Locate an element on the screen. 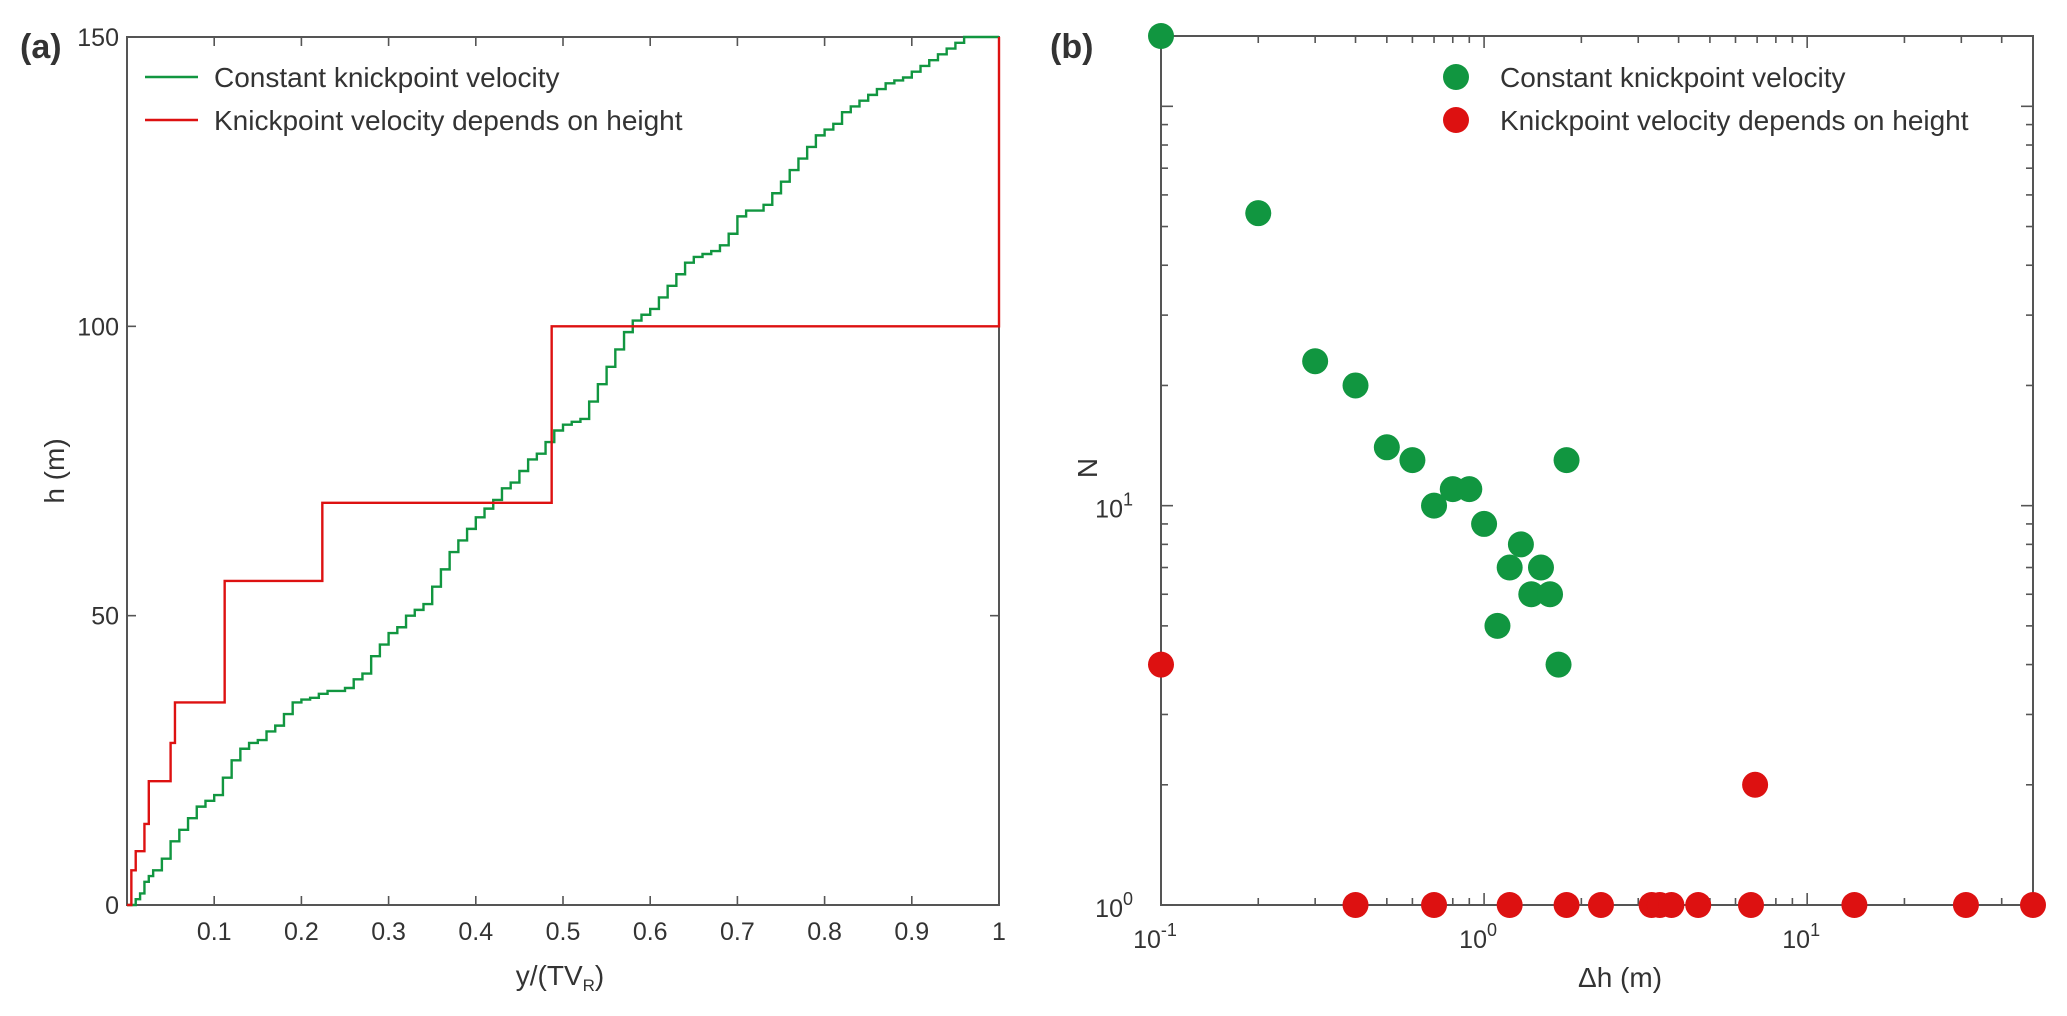 This screenshot has height=1016, width=2067. panel-b-x-axis-label: Δh (m) is located at coordinates (1620, 977).